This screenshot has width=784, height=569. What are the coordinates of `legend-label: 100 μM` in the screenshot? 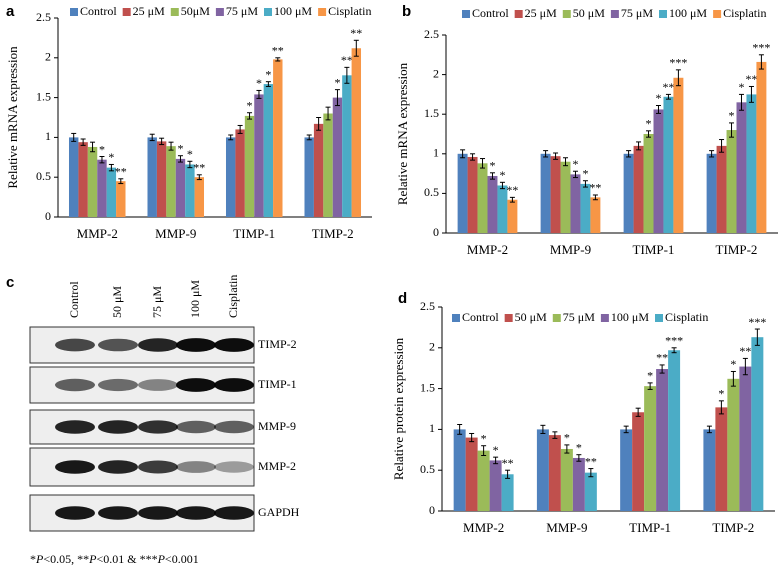 It's located at (688, 13).